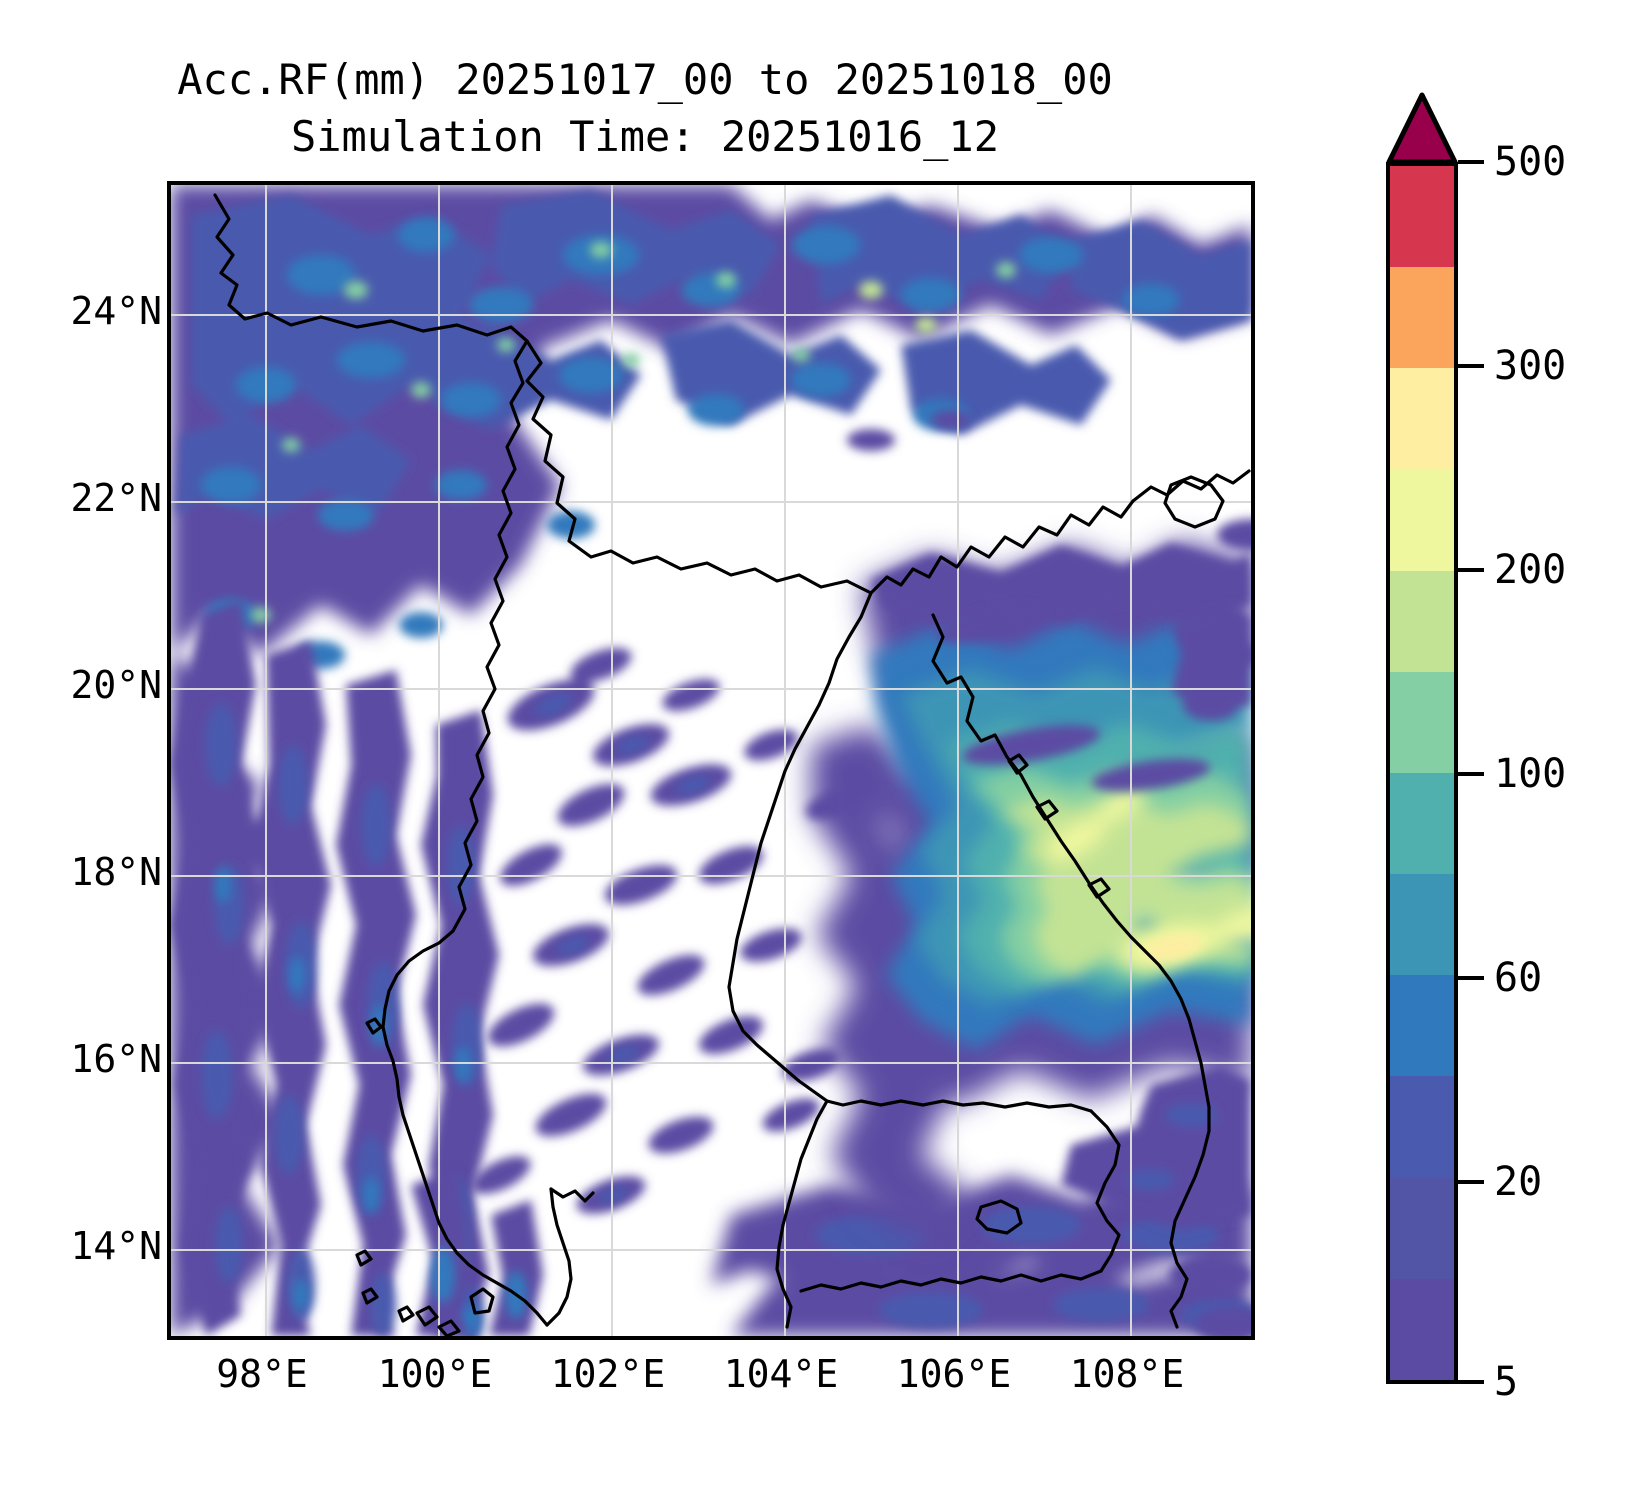 Image resolution: width=1650 pixels, height=1500 pixels. What do you see at coordinates (645, 79) in the screenshot?
I see `title-line-1: Acc.RF(mm) 20251017_00 to 20251018_00` at bounding box center [645, 79].